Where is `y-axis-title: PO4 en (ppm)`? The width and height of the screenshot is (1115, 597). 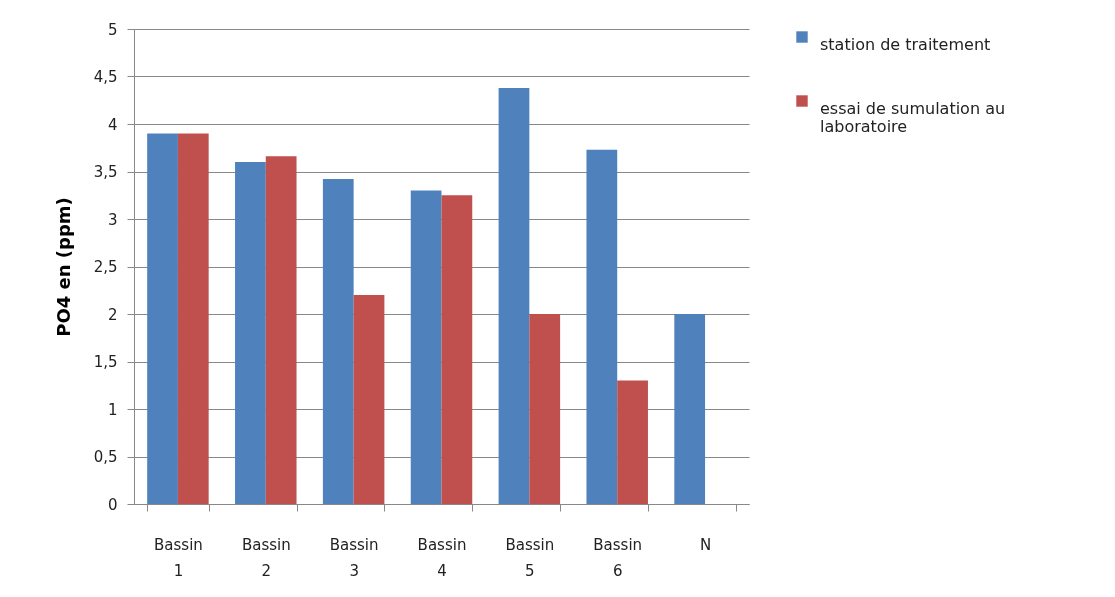 y-axis-title: PO4 en (ppm) is located at coordinates (63, 267).